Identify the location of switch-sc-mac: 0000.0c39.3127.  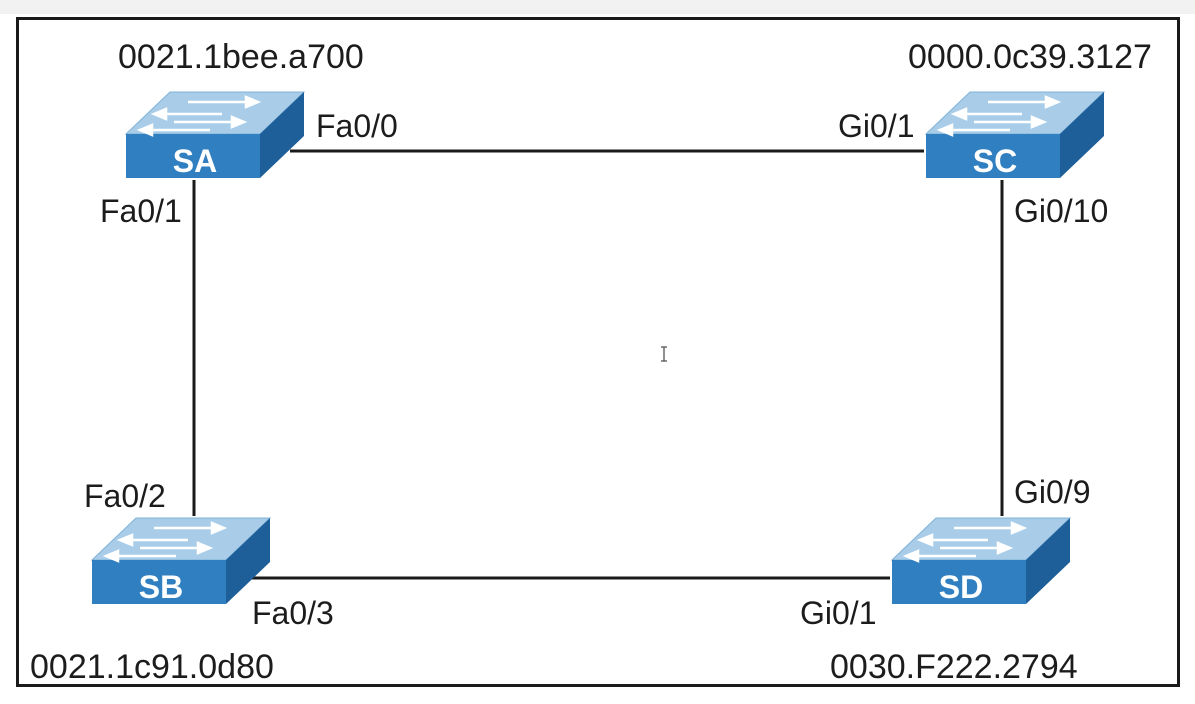
(1030, 57).